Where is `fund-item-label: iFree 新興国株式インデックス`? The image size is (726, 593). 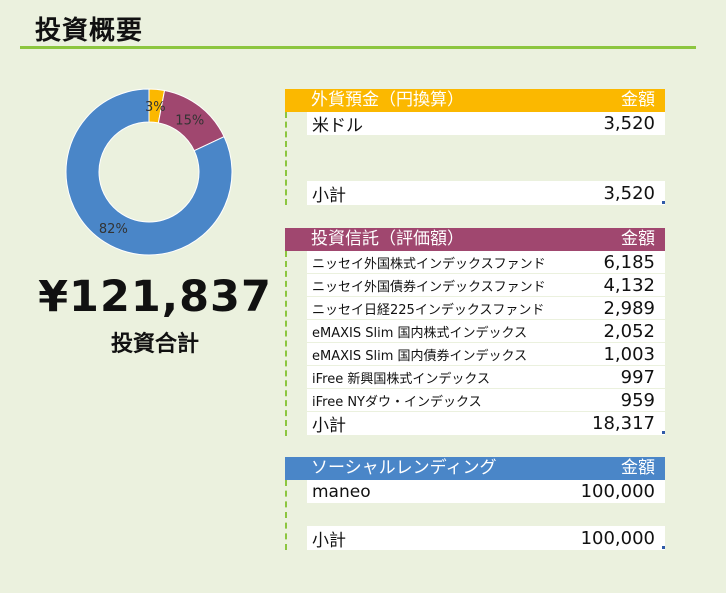
fund-item-label: iFree 新興国株式インデックス is located at coordinates (401, 379).